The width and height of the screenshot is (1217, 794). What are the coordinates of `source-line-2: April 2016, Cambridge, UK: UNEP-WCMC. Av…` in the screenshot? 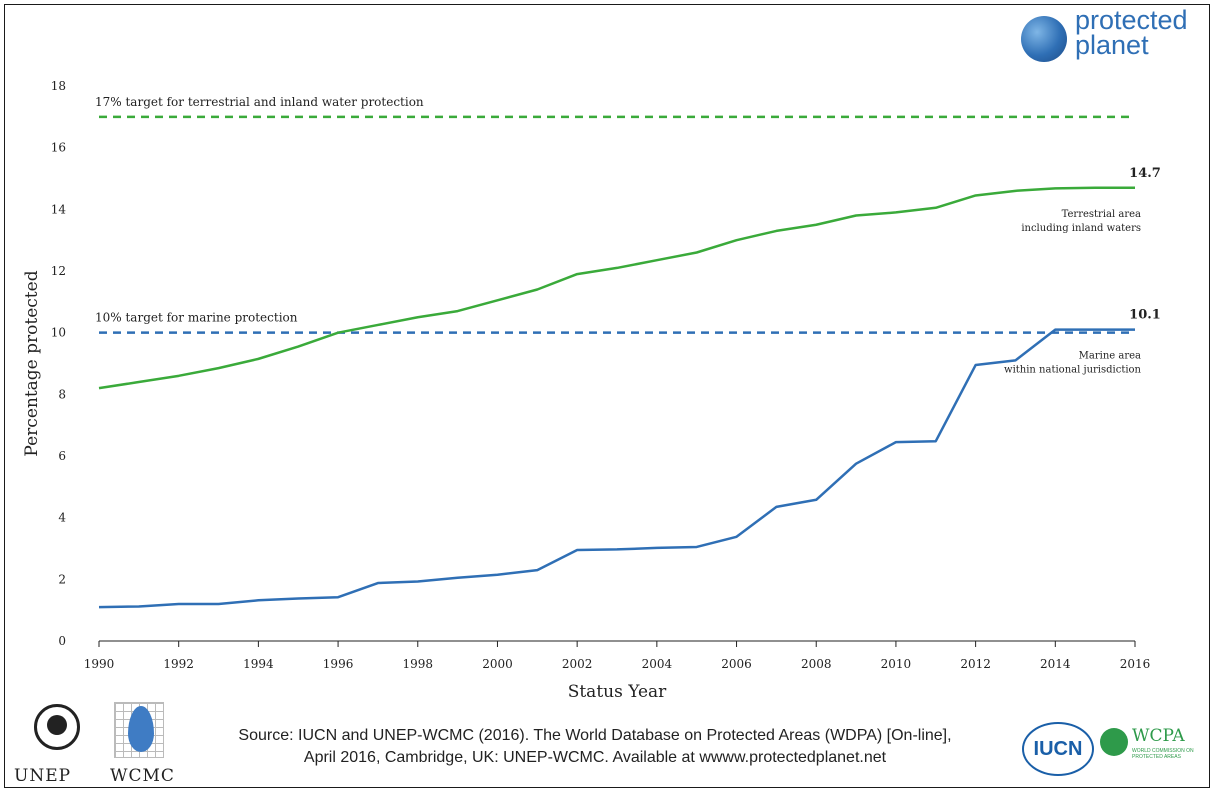 It's located at (595, 757).